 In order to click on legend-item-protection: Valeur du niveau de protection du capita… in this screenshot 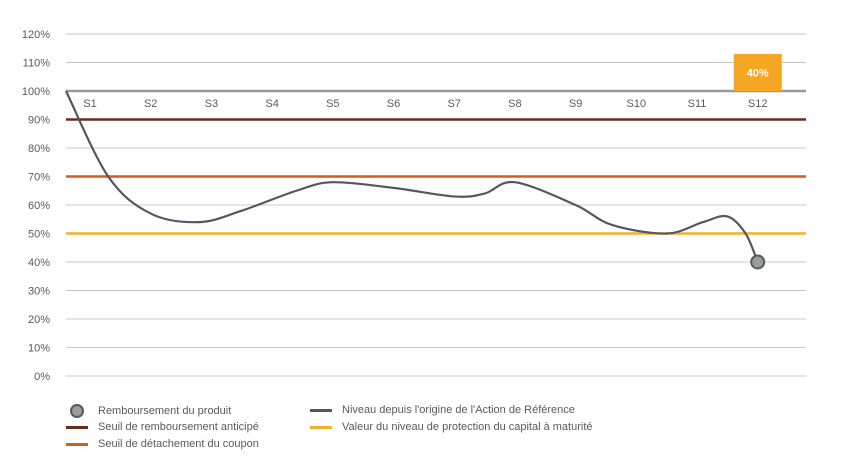, I will do `click(451, 427)`.